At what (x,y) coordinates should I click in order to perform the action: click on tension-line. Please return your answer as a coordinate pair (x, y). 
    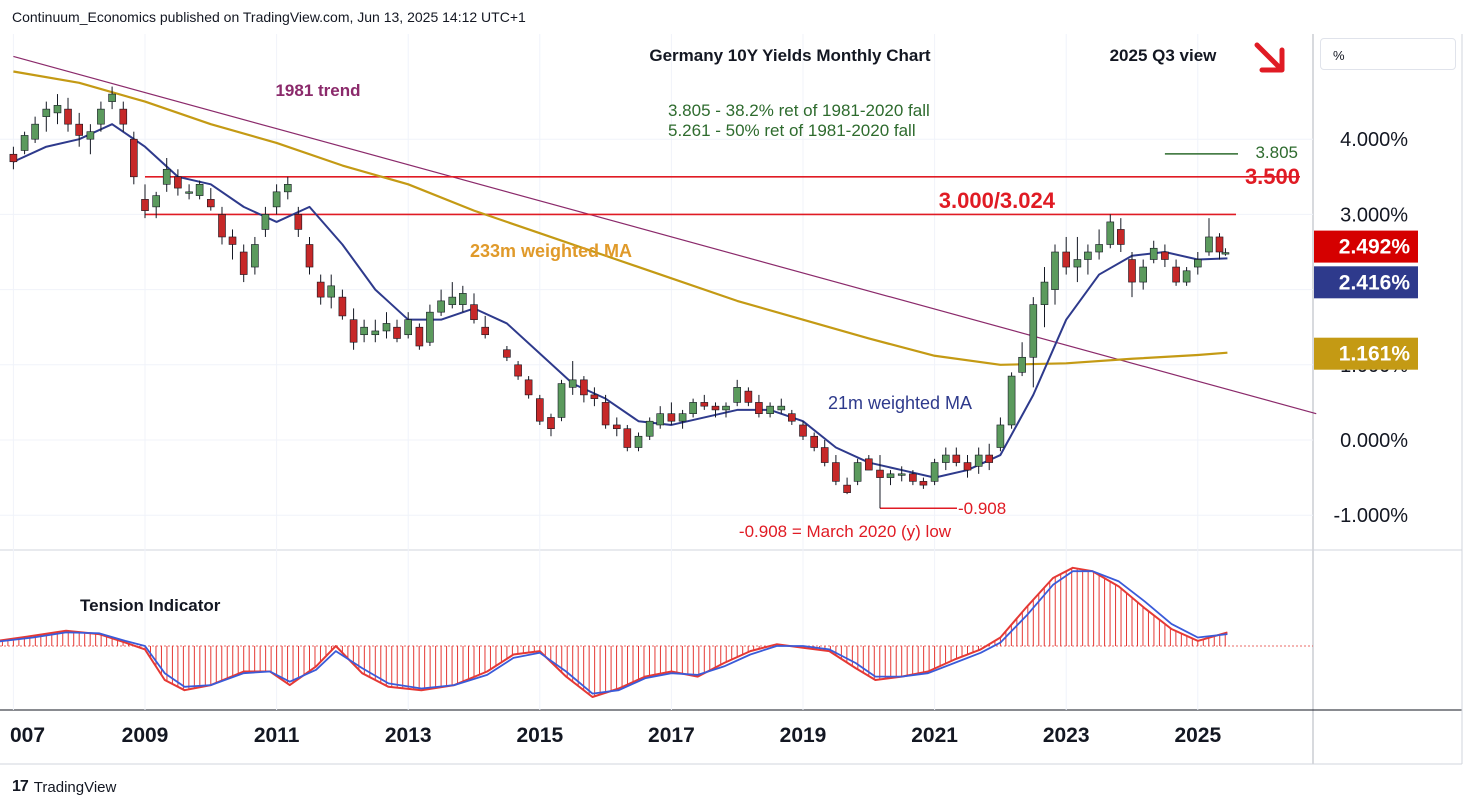
    Looking at the image, I should click on (614, 632).